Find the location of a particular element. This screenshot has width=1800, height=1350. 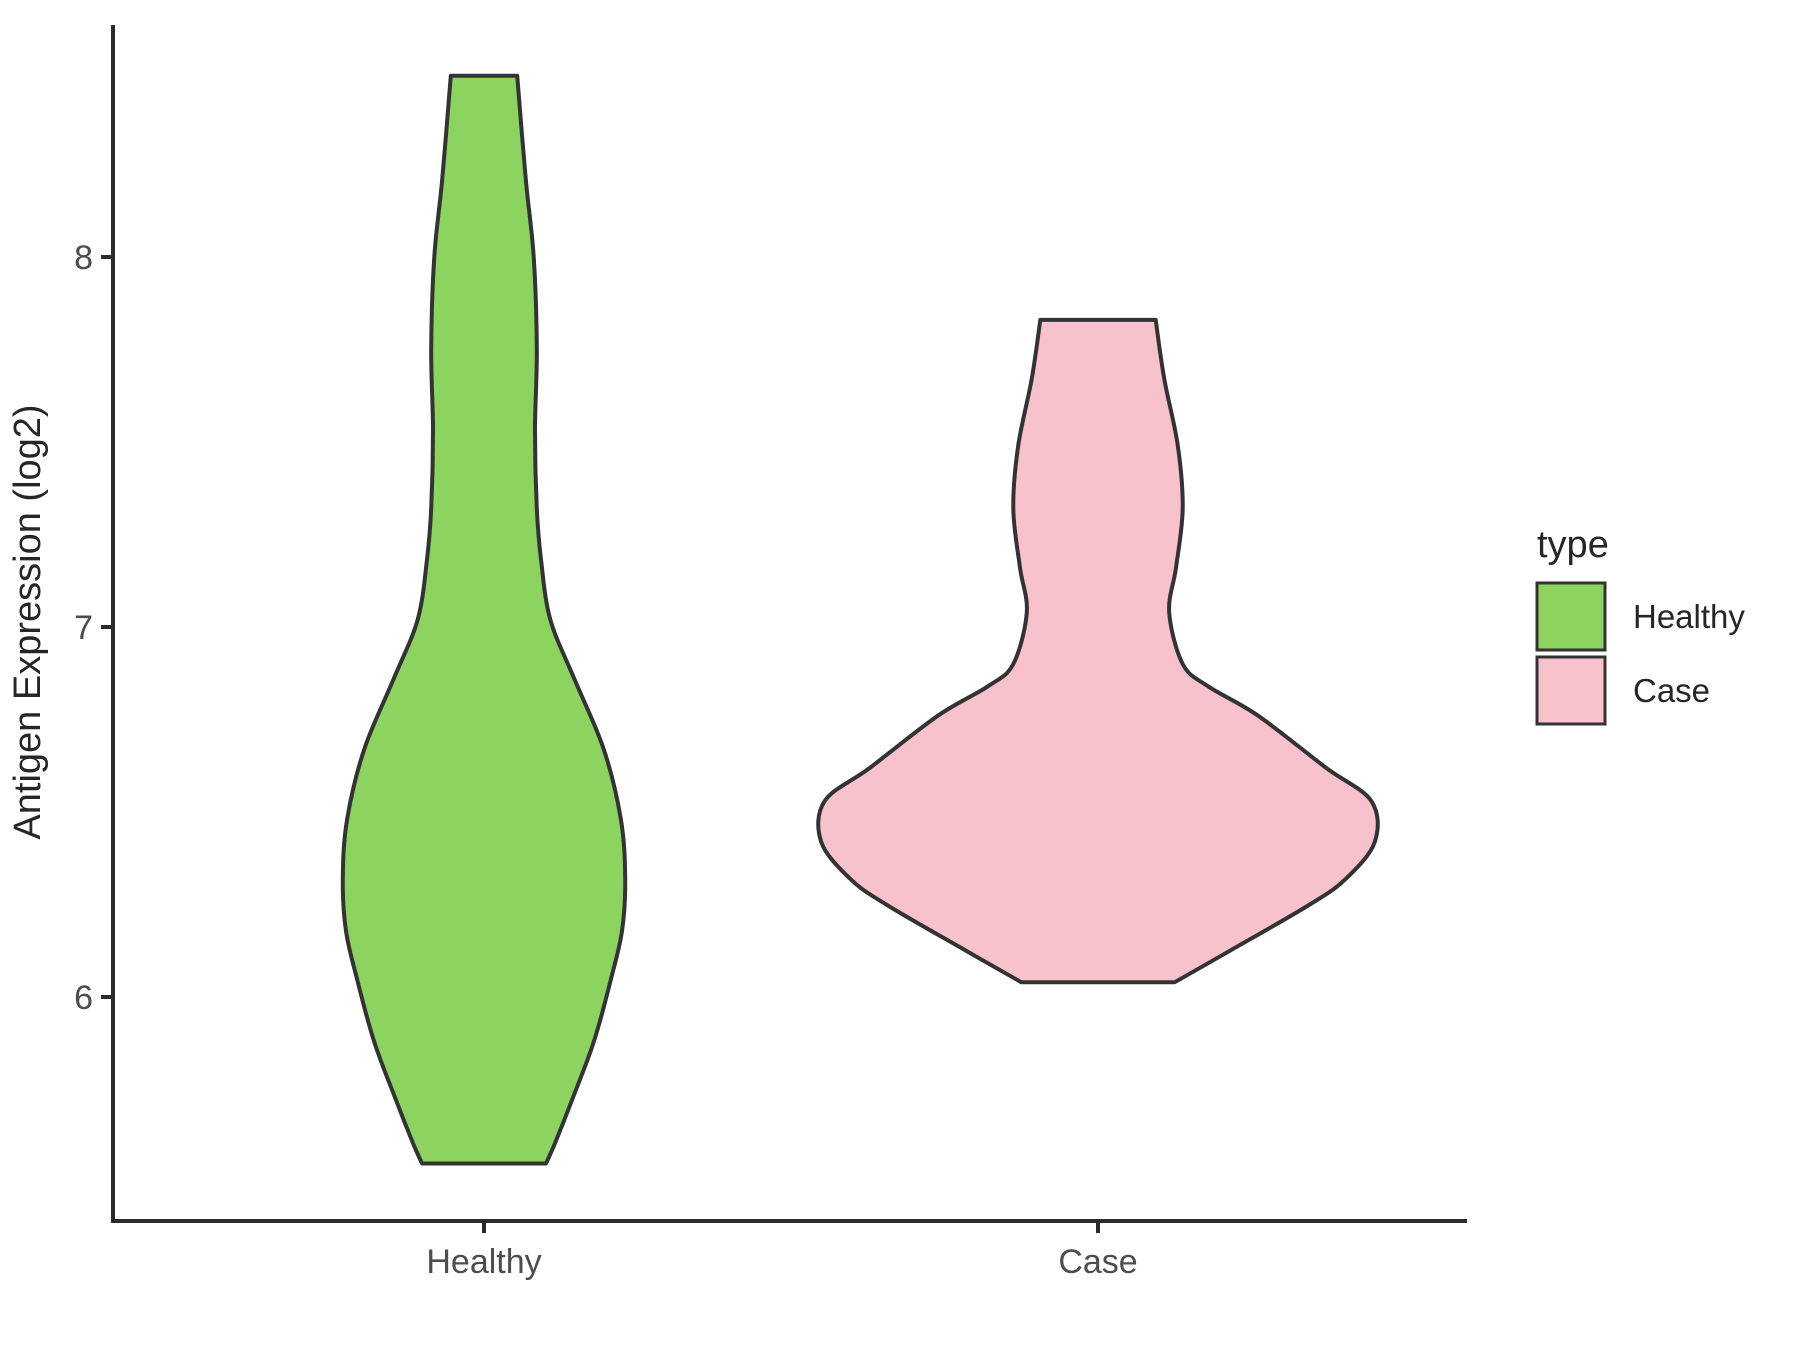

legend-label-healthy: Healthy is located at coordinates (1689, 616).